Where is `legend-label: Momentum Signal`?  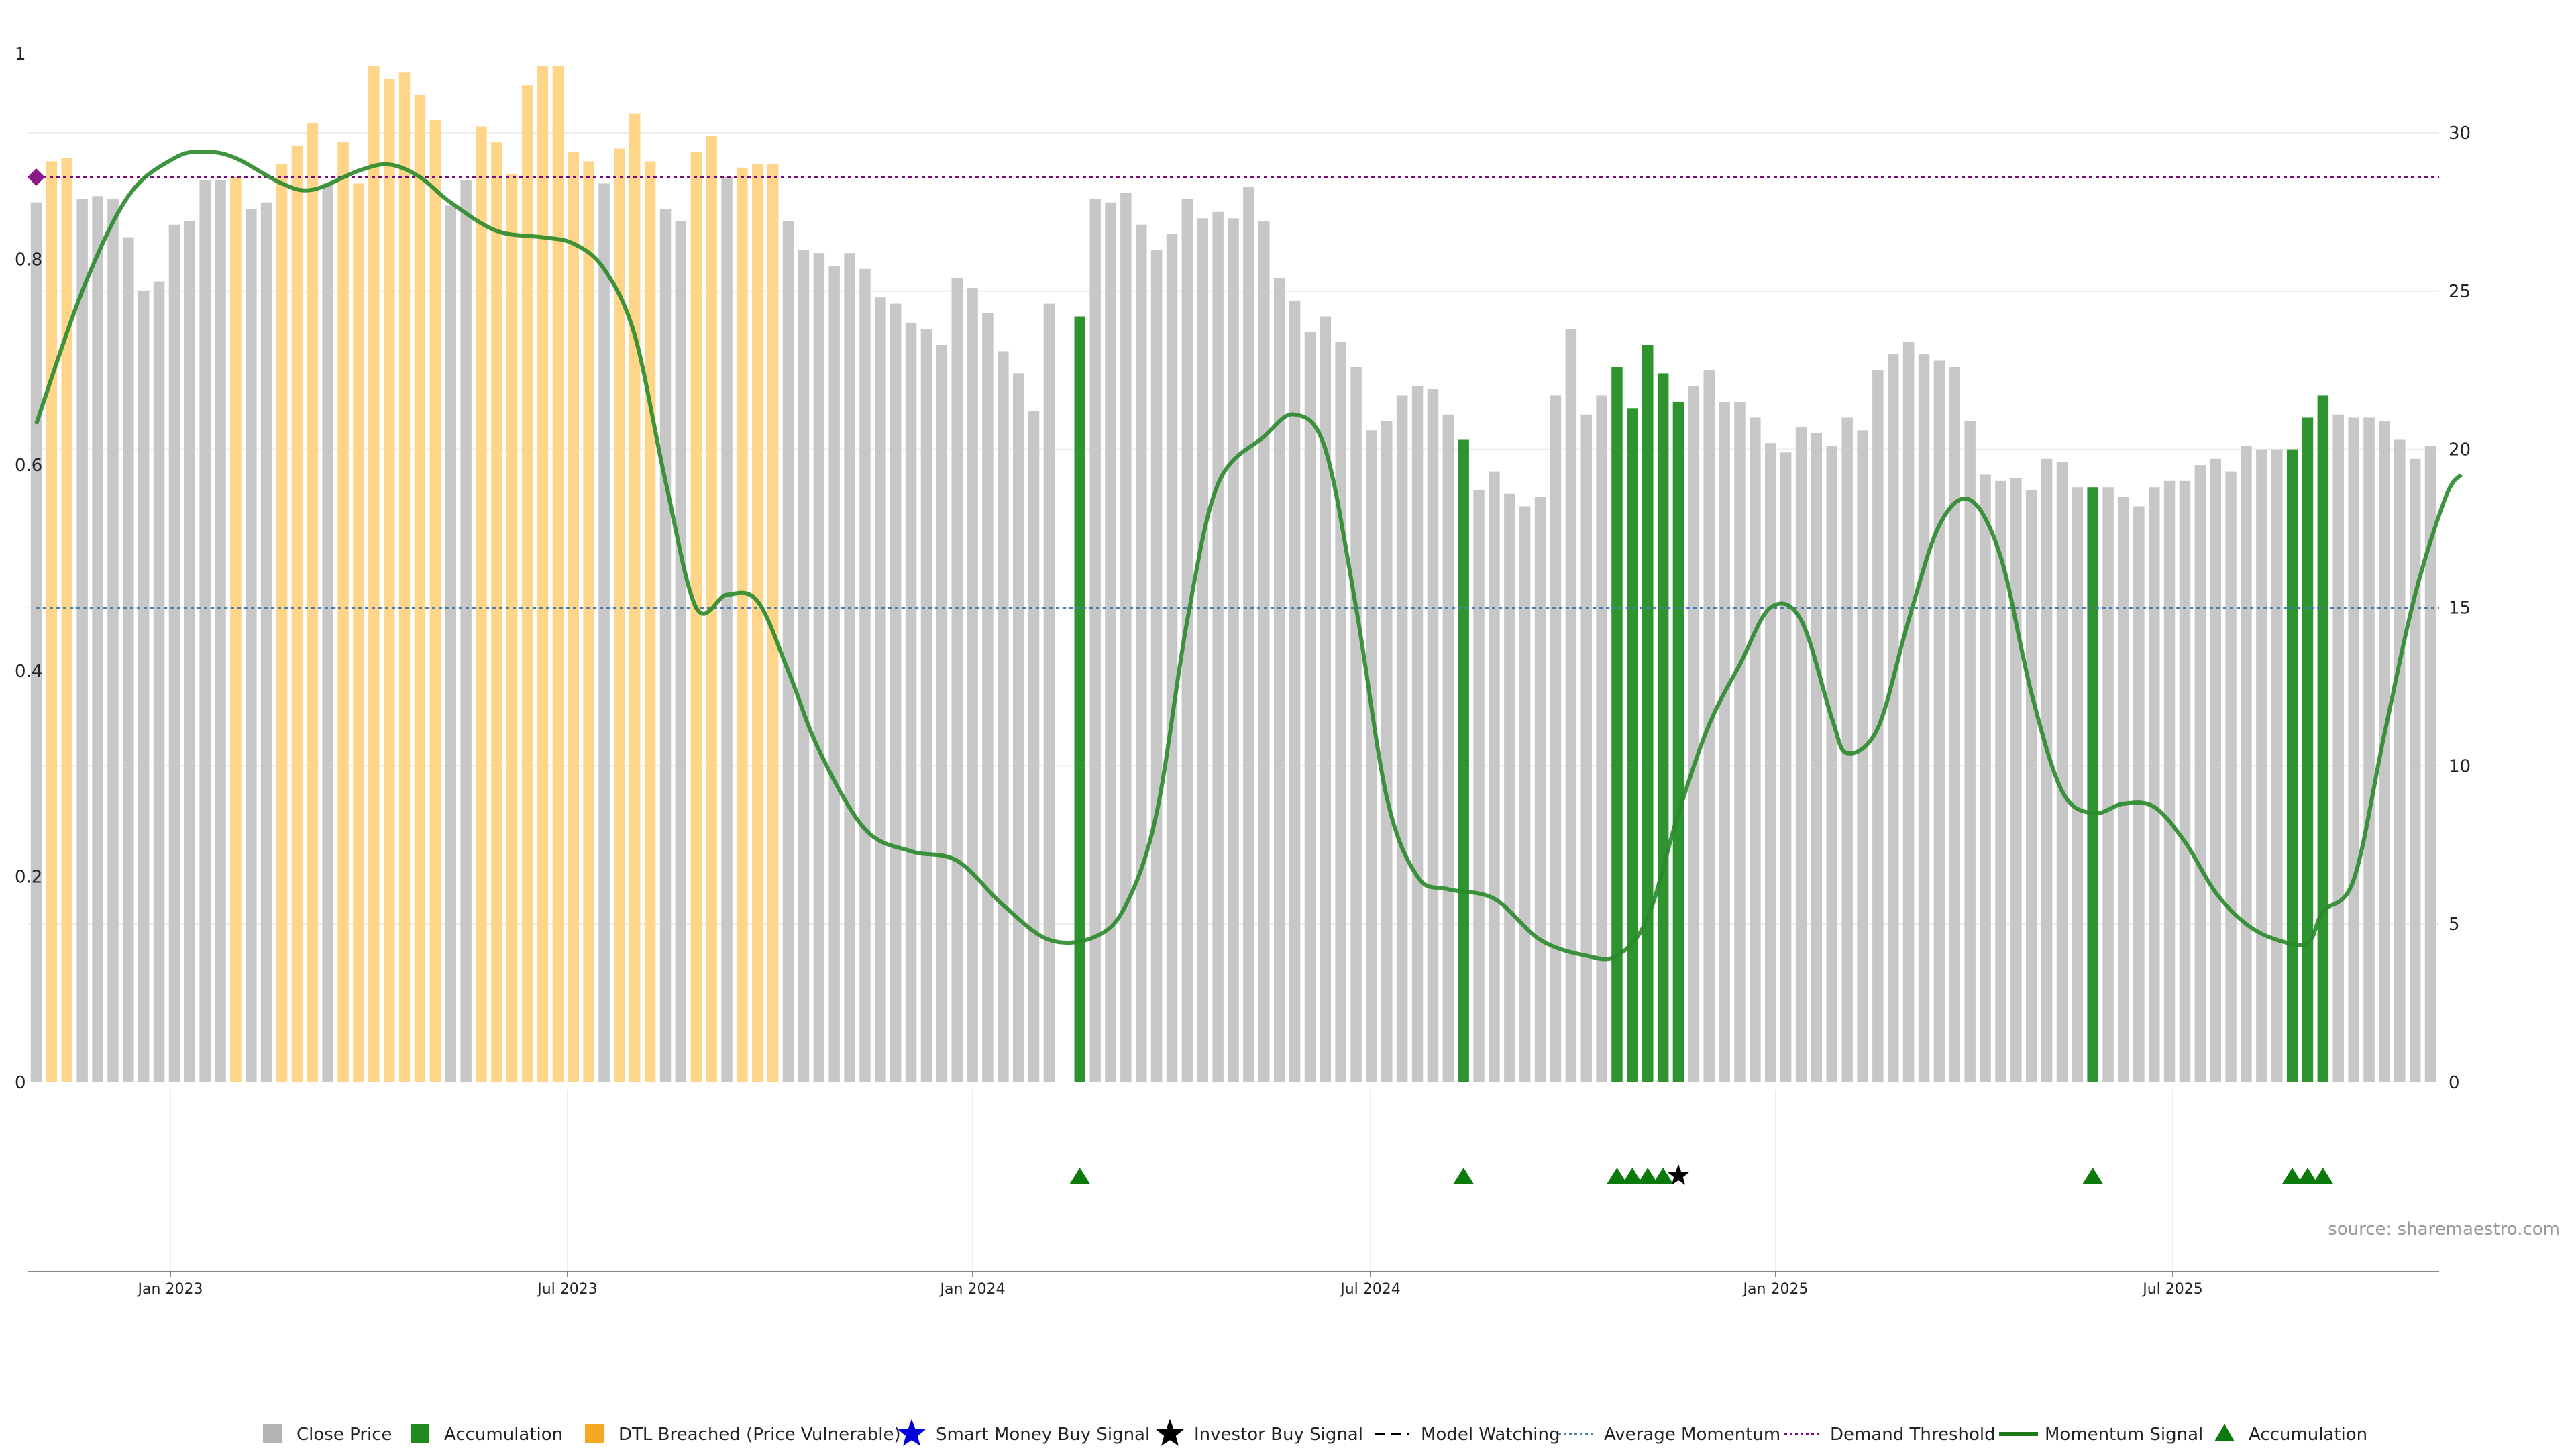
legend-label: Momentum Signal is located at coordinates (2124, 1435).